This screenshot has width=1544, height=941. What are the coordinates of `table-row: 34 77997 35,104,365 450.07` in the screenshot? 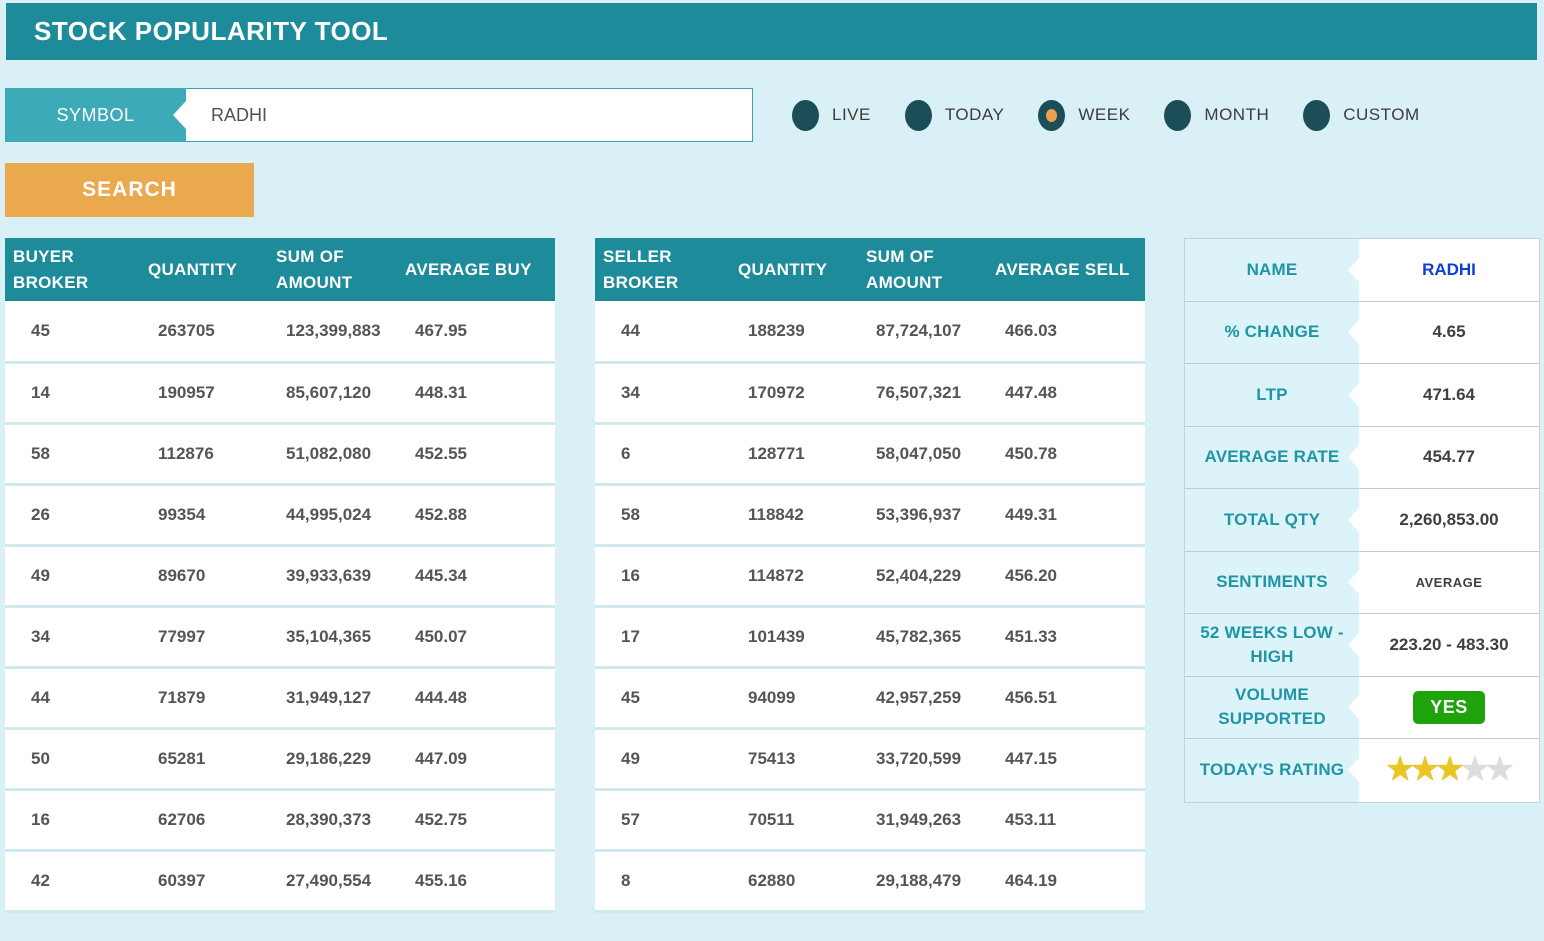 It's located at (280, 637).